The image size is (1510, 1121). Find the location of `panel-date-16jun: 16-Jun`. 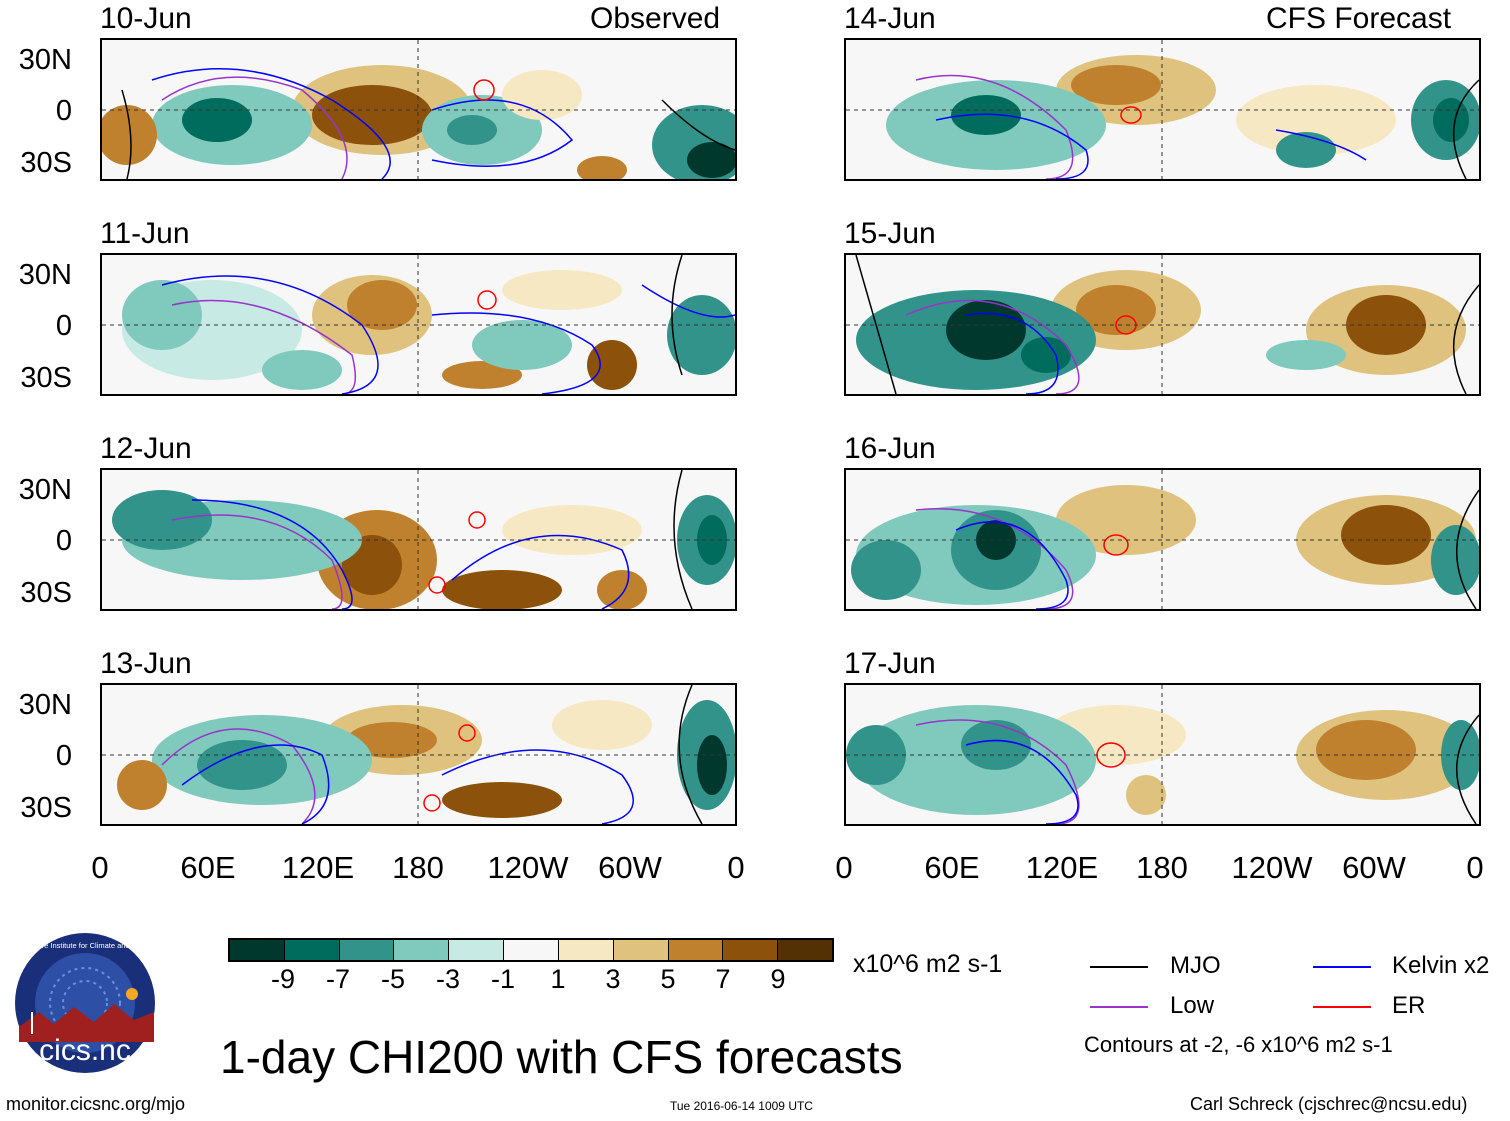

panel-date-16jun: 16-Jun is located at coordinates (890, 448).